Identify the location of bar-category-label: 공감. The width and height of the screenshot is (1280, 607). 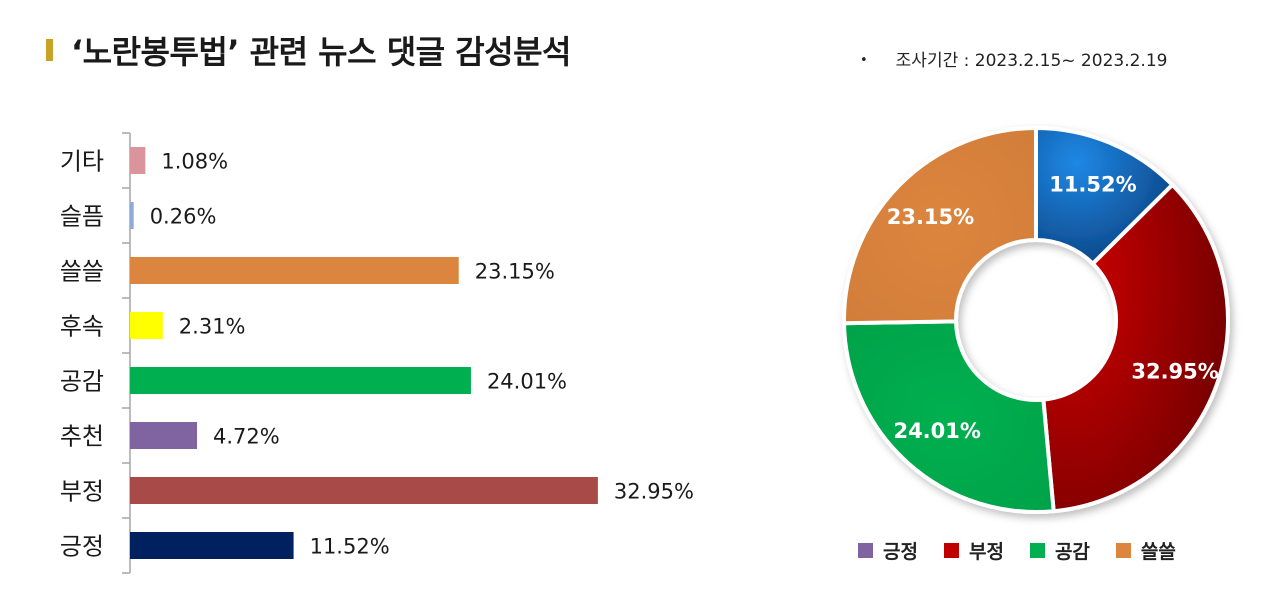
(82, 382).